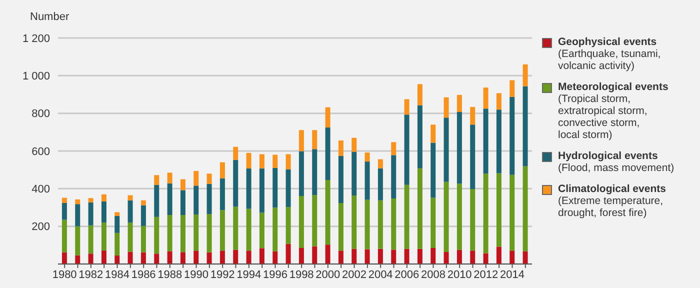  What do you see at coordinates (36, 76) in the screenshot?
I see `y-tick-label: 1 000` at bounding box center [36, 76].